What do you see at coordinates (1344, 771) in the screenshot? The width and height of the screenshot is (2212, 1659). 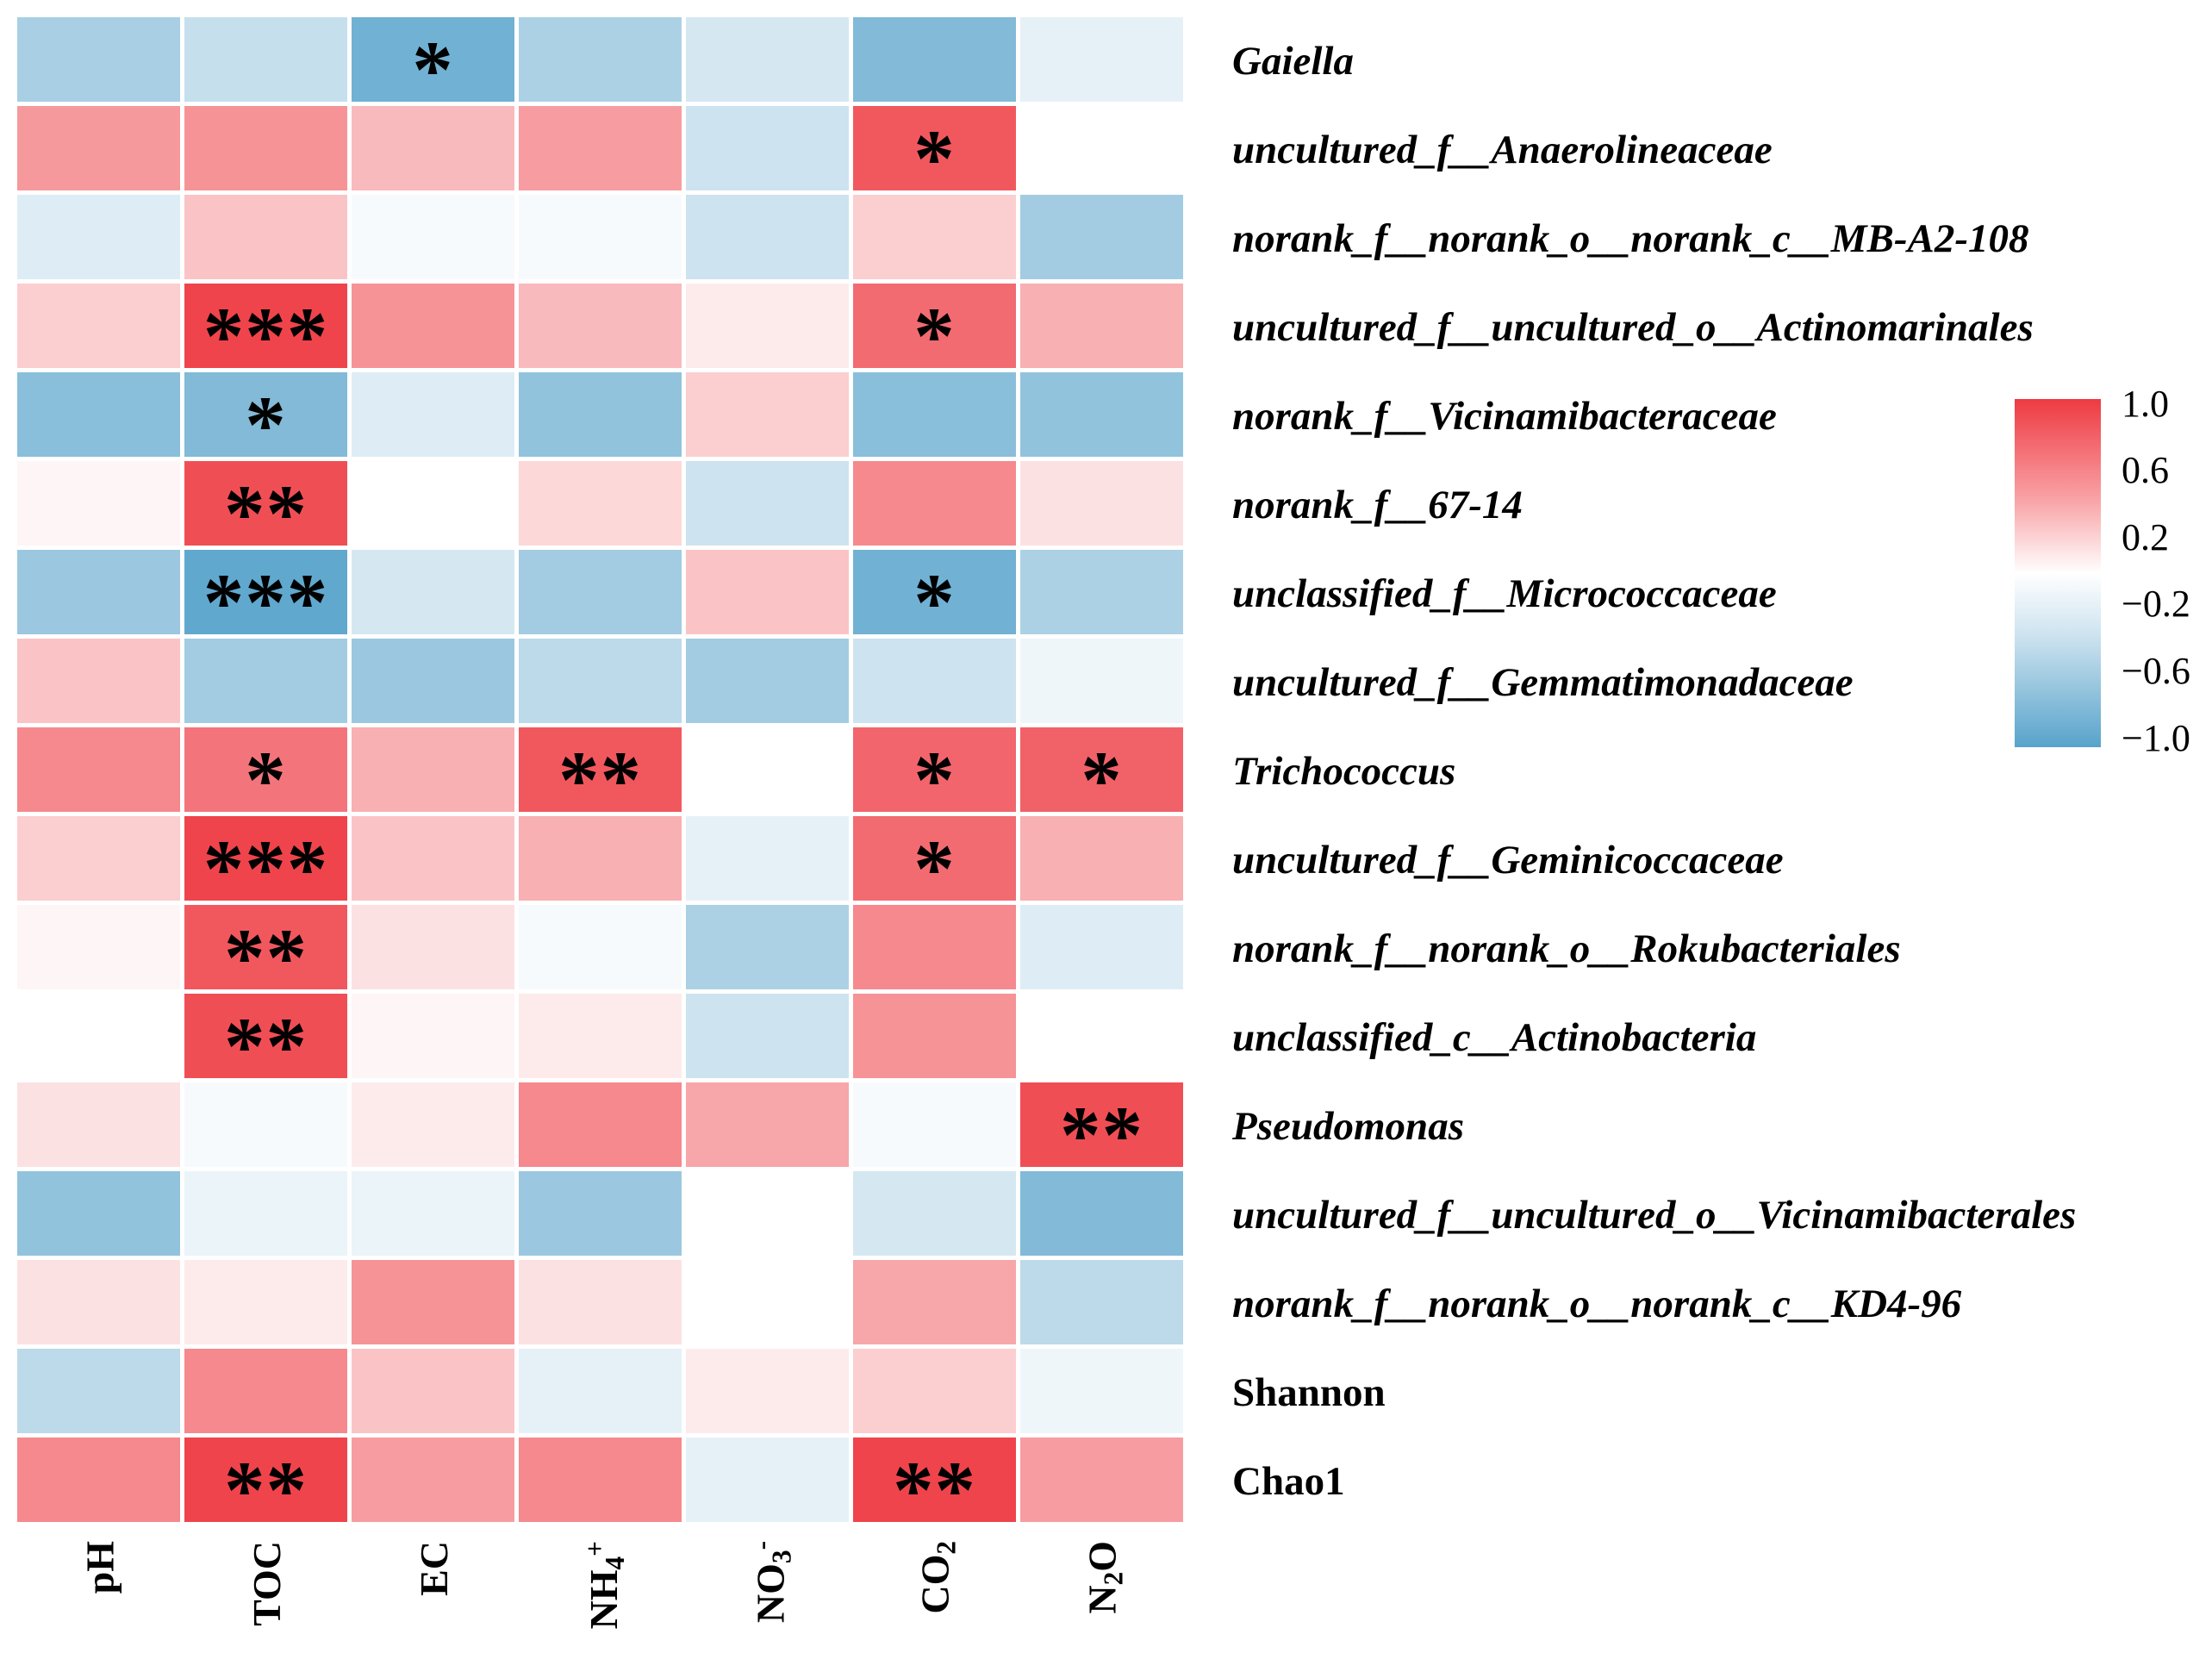 I see `row-label: Trichococcus` at bounding box center [1344, 771].